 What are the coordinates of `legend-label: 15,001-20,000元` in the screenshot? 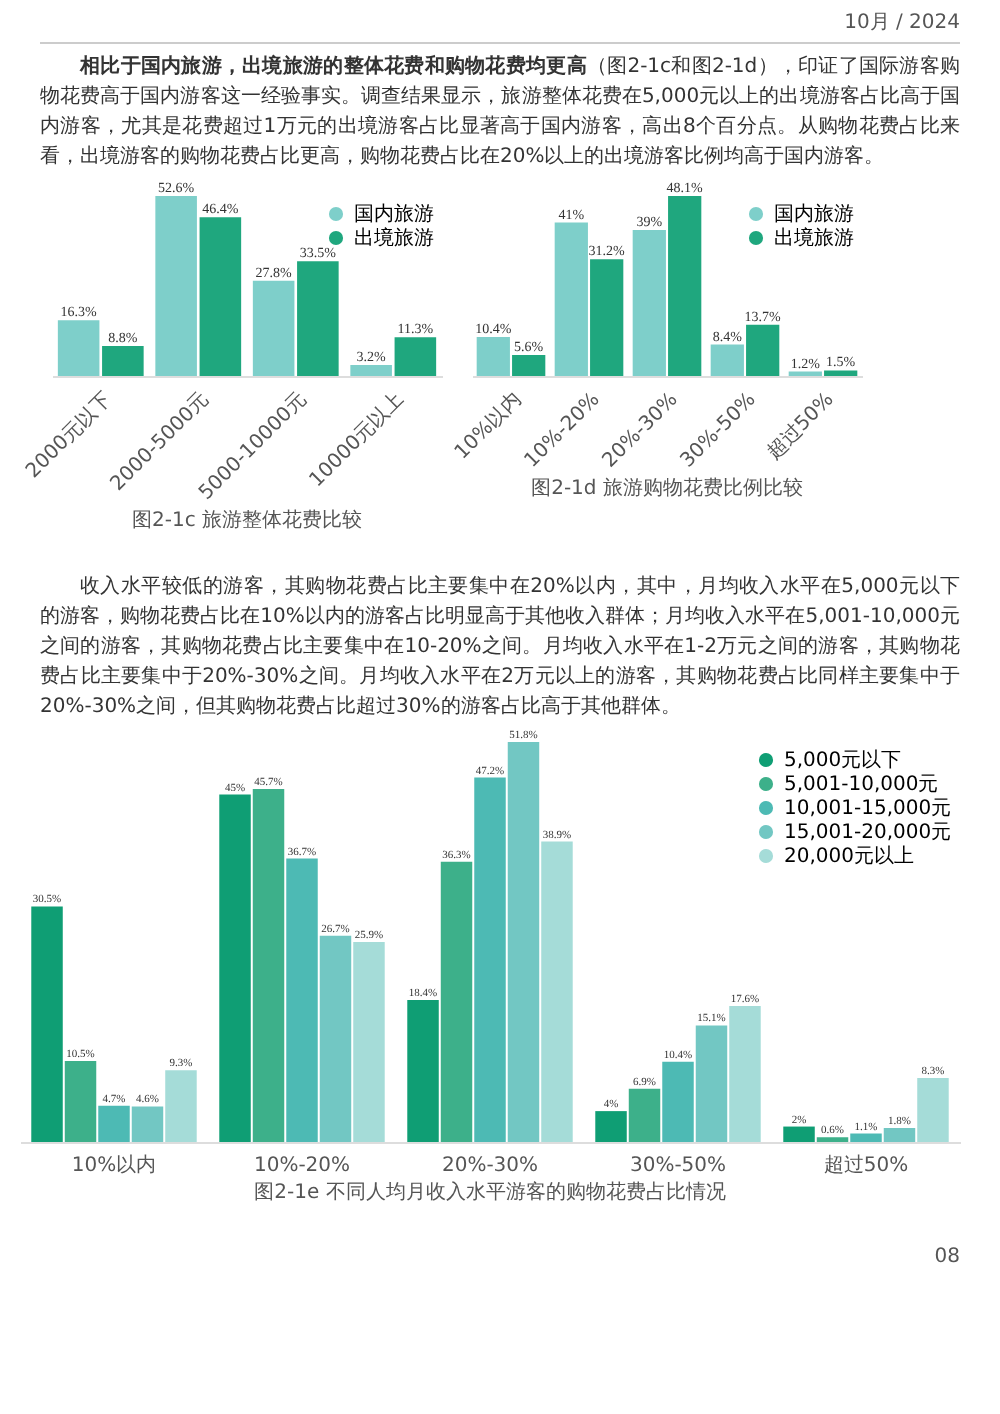 It's located at (868, 833).